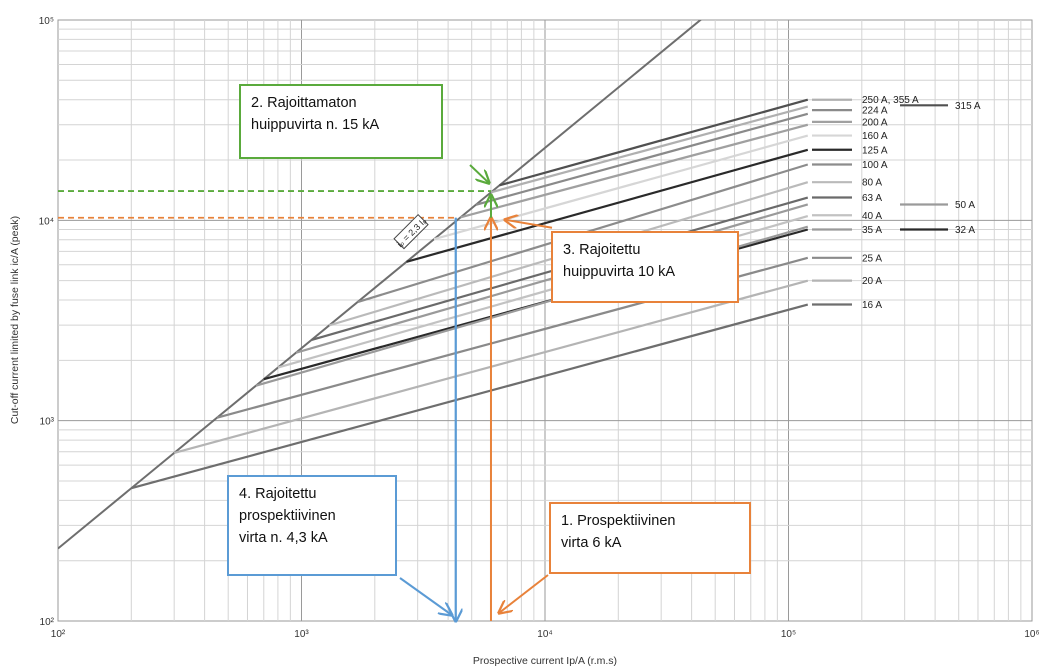 The image size is (1040, 669). Describe the element at coordinates (474, 594) in the screenshot. I see `annotation-arrows` at that location.